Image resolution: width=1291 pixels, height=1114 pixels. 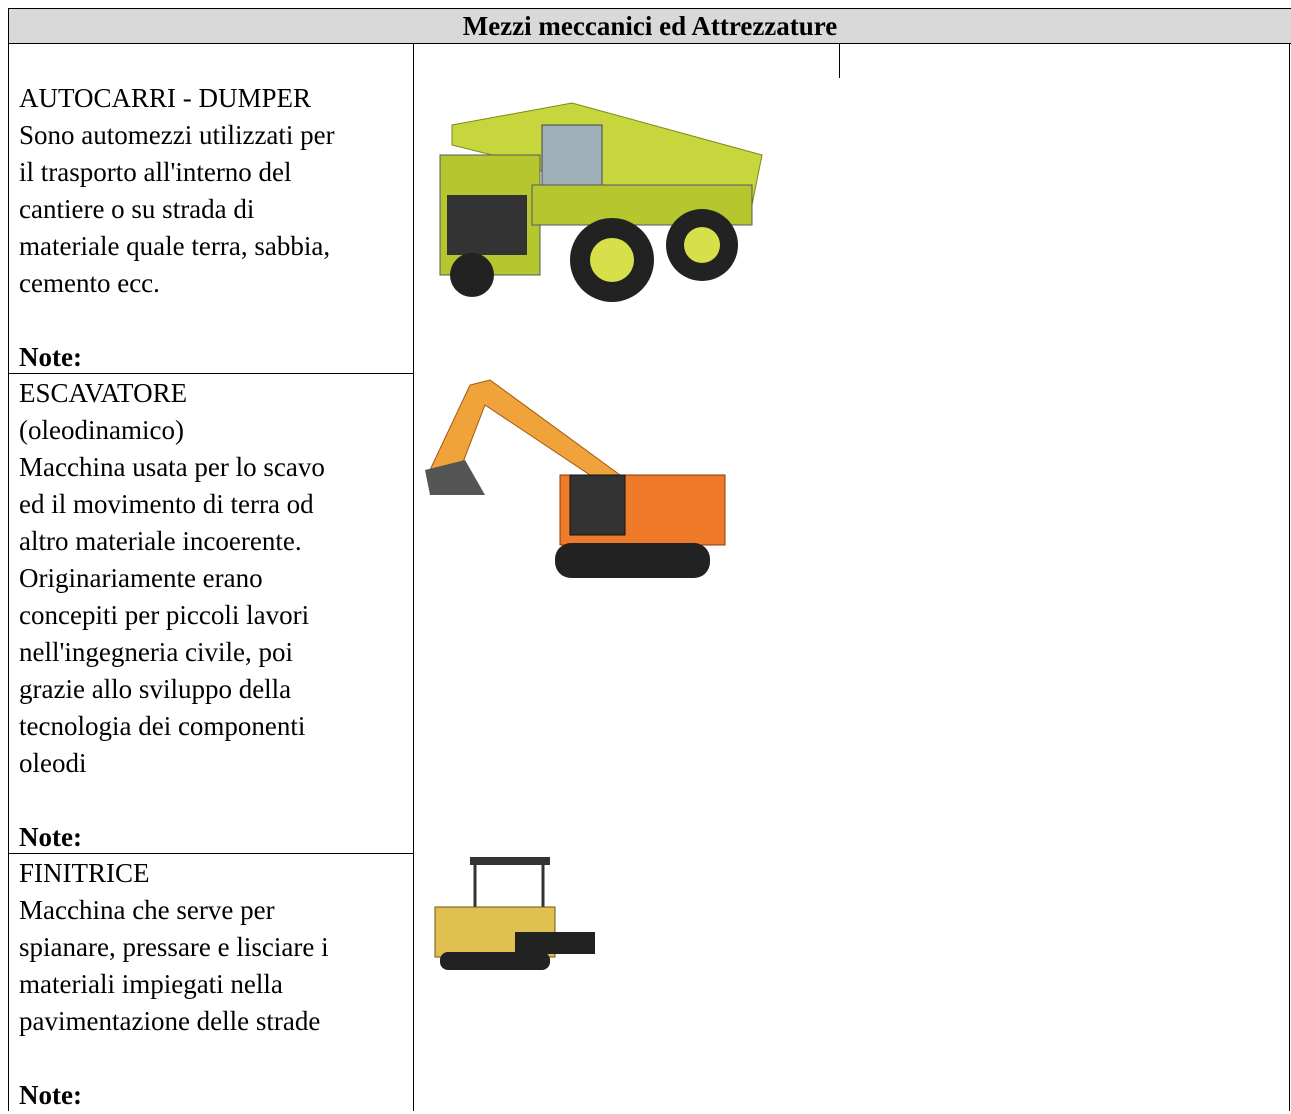 What do you see at coordinates (601, 202) in the screenshot?
I see `dumper-image` at bounding box center [601, 202].